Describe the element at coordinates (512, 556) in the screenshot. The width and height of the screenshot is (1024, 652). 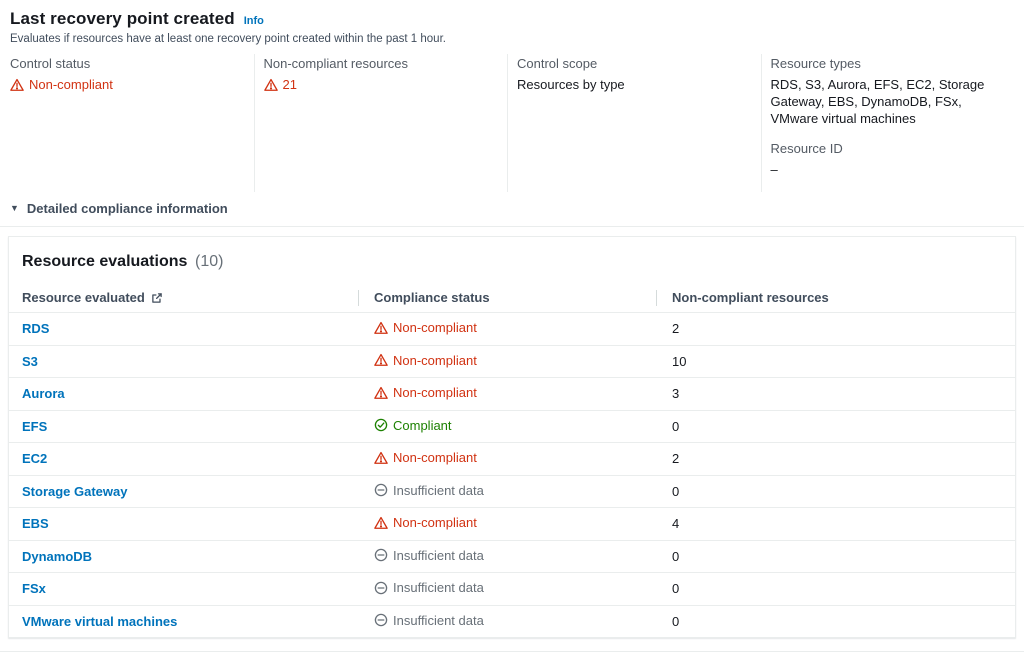
I see `table-row: DynamoDB Insufficient data 0` at that location.